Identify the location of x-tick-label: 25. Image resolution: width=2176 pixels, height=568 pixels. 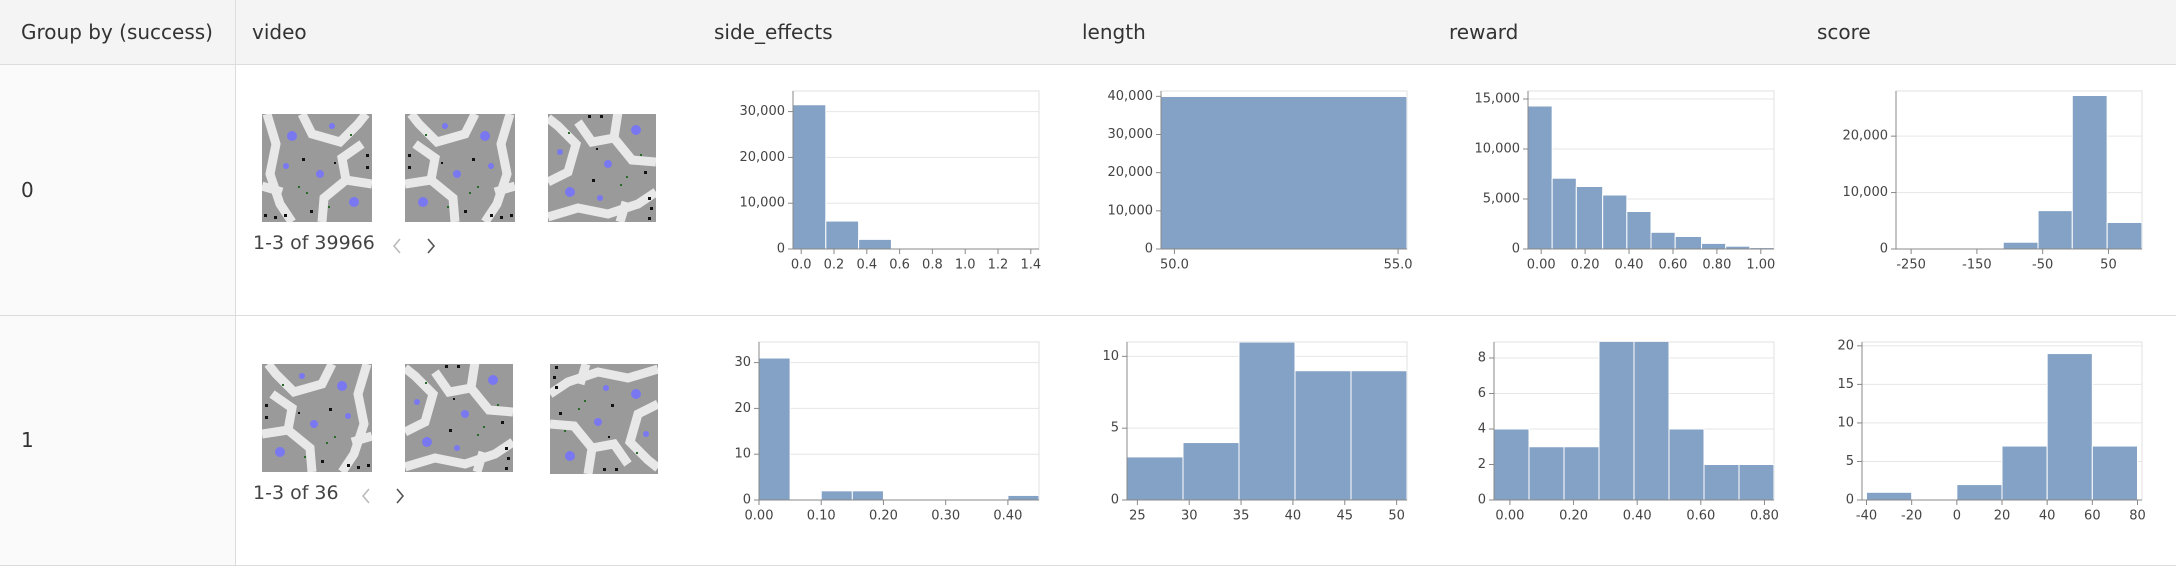
(1137, 516).